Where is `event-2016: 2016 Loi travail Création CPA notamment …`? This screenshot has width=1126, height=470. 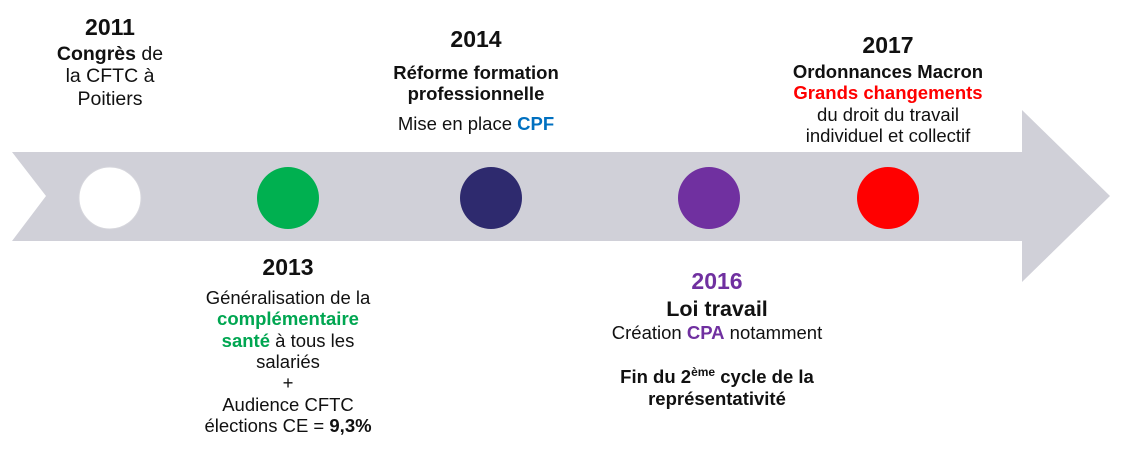
event-2016: 2016 Loi travail Création CPA notamment … is located at coordinates (717, 338).